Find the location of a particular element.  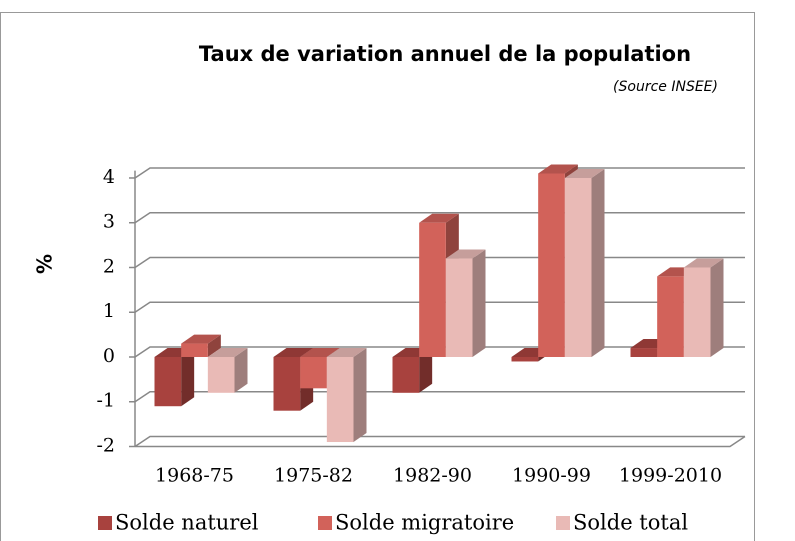

x-tick-label: 1999-2010 is located at coordinates (670, 476).